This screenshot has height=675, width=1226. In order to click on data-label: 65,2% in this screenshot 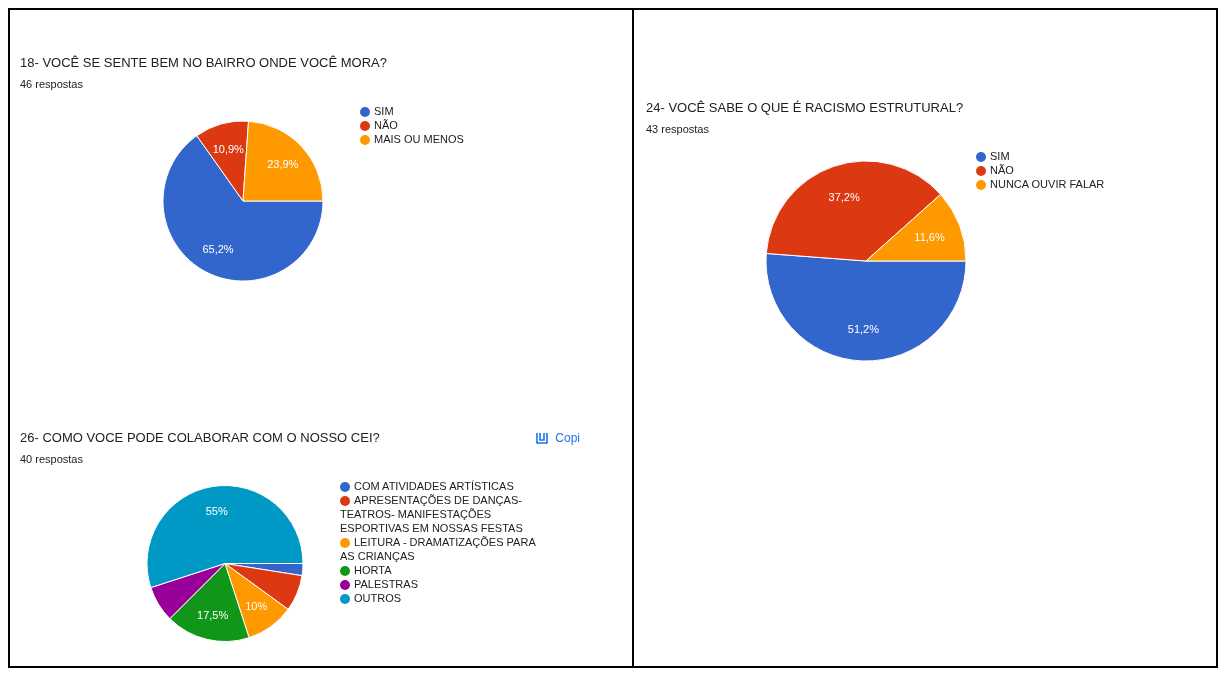, I will do `click(218, 249)`.